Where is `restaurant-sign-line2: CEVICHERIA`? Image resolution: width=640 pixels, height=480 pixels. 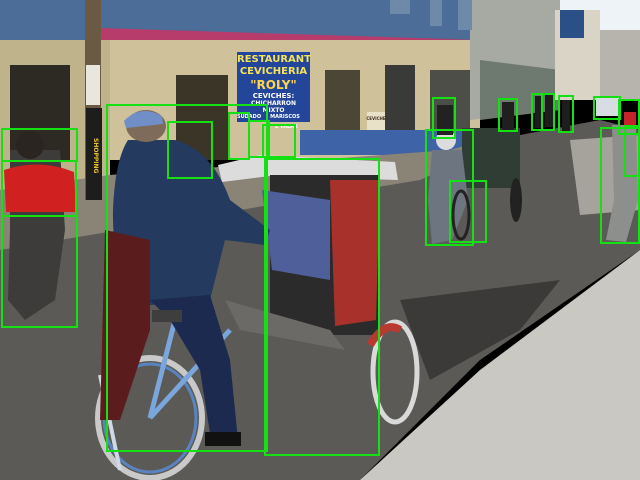 restaurant-sign-line2: CEVICHERIA is located at coordinates (273, 71).